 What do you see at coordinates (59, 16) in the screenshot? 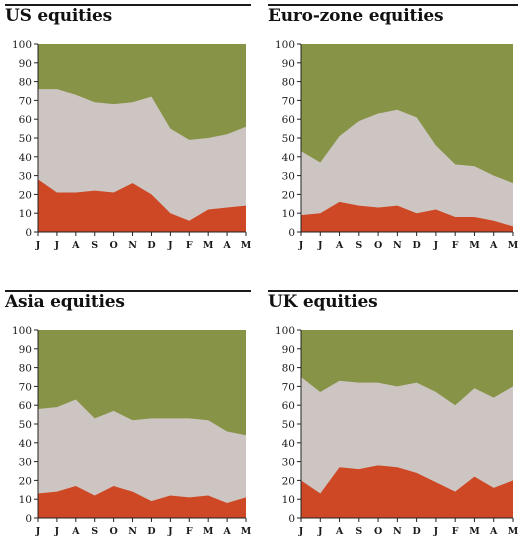
I see `chart-title: US equities` at bounding box center [59, 16].